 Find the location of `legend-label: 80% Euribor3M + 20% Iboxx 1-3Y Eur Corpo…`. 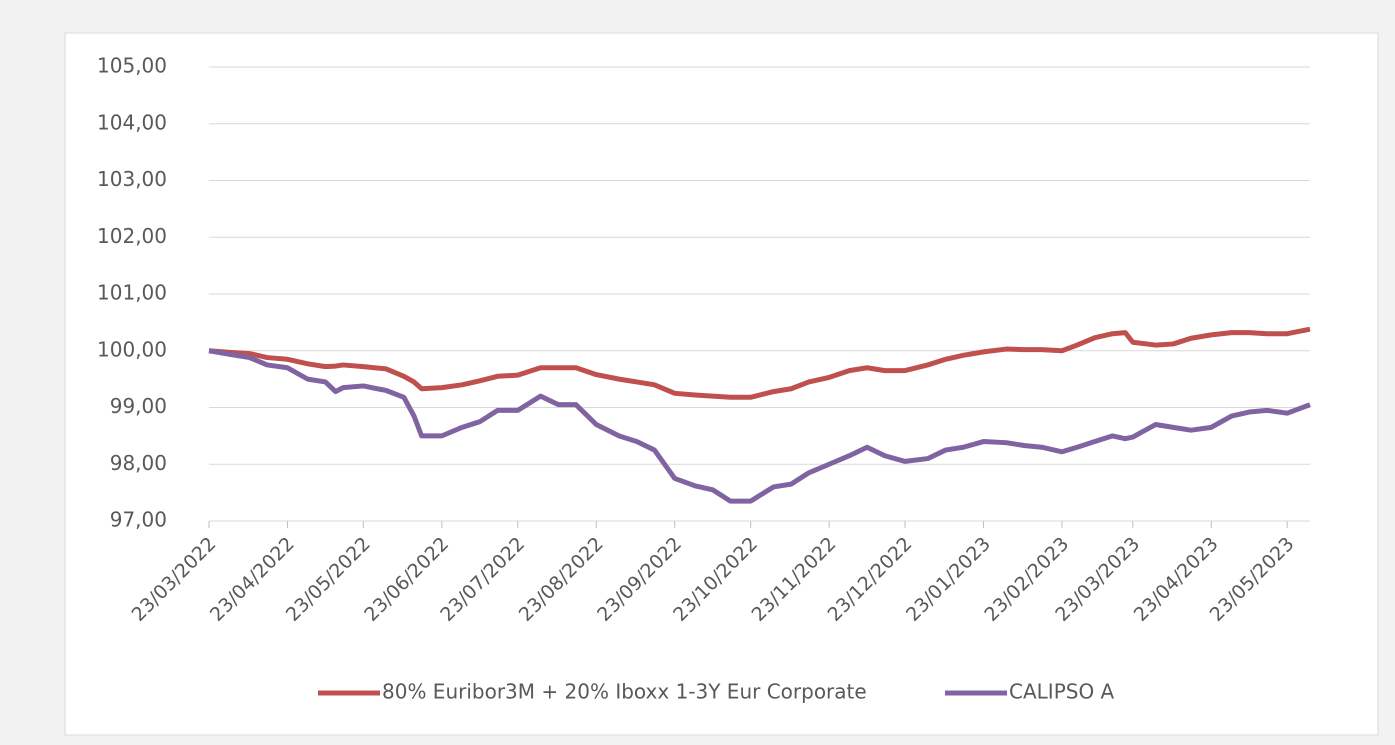

legend-label: 80% Euribor3M + 20% Iboxx 1-3Y Eur Corpo… is located at coordinates (624, 692).